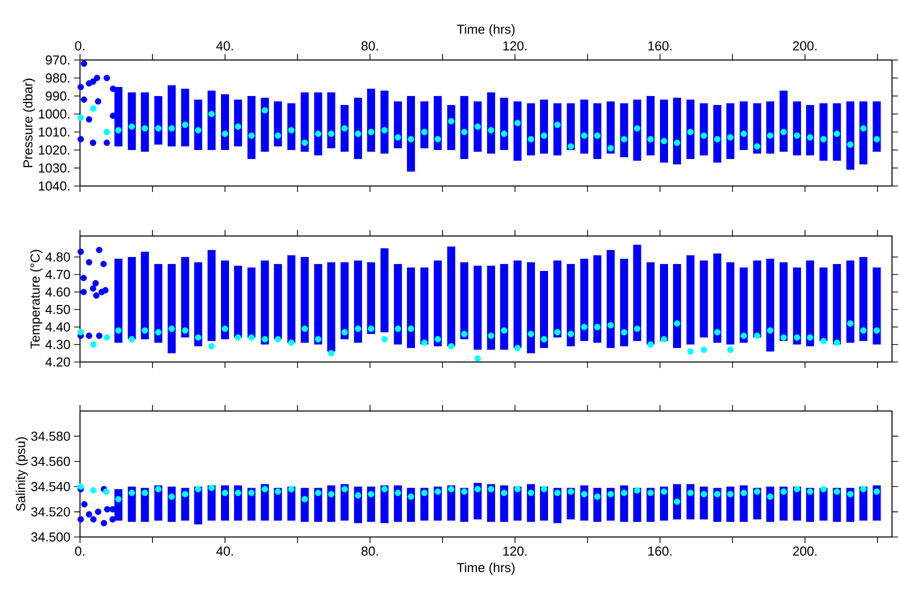  I want to click on y-axis-title: Salinity (psu), so click(22, 474).